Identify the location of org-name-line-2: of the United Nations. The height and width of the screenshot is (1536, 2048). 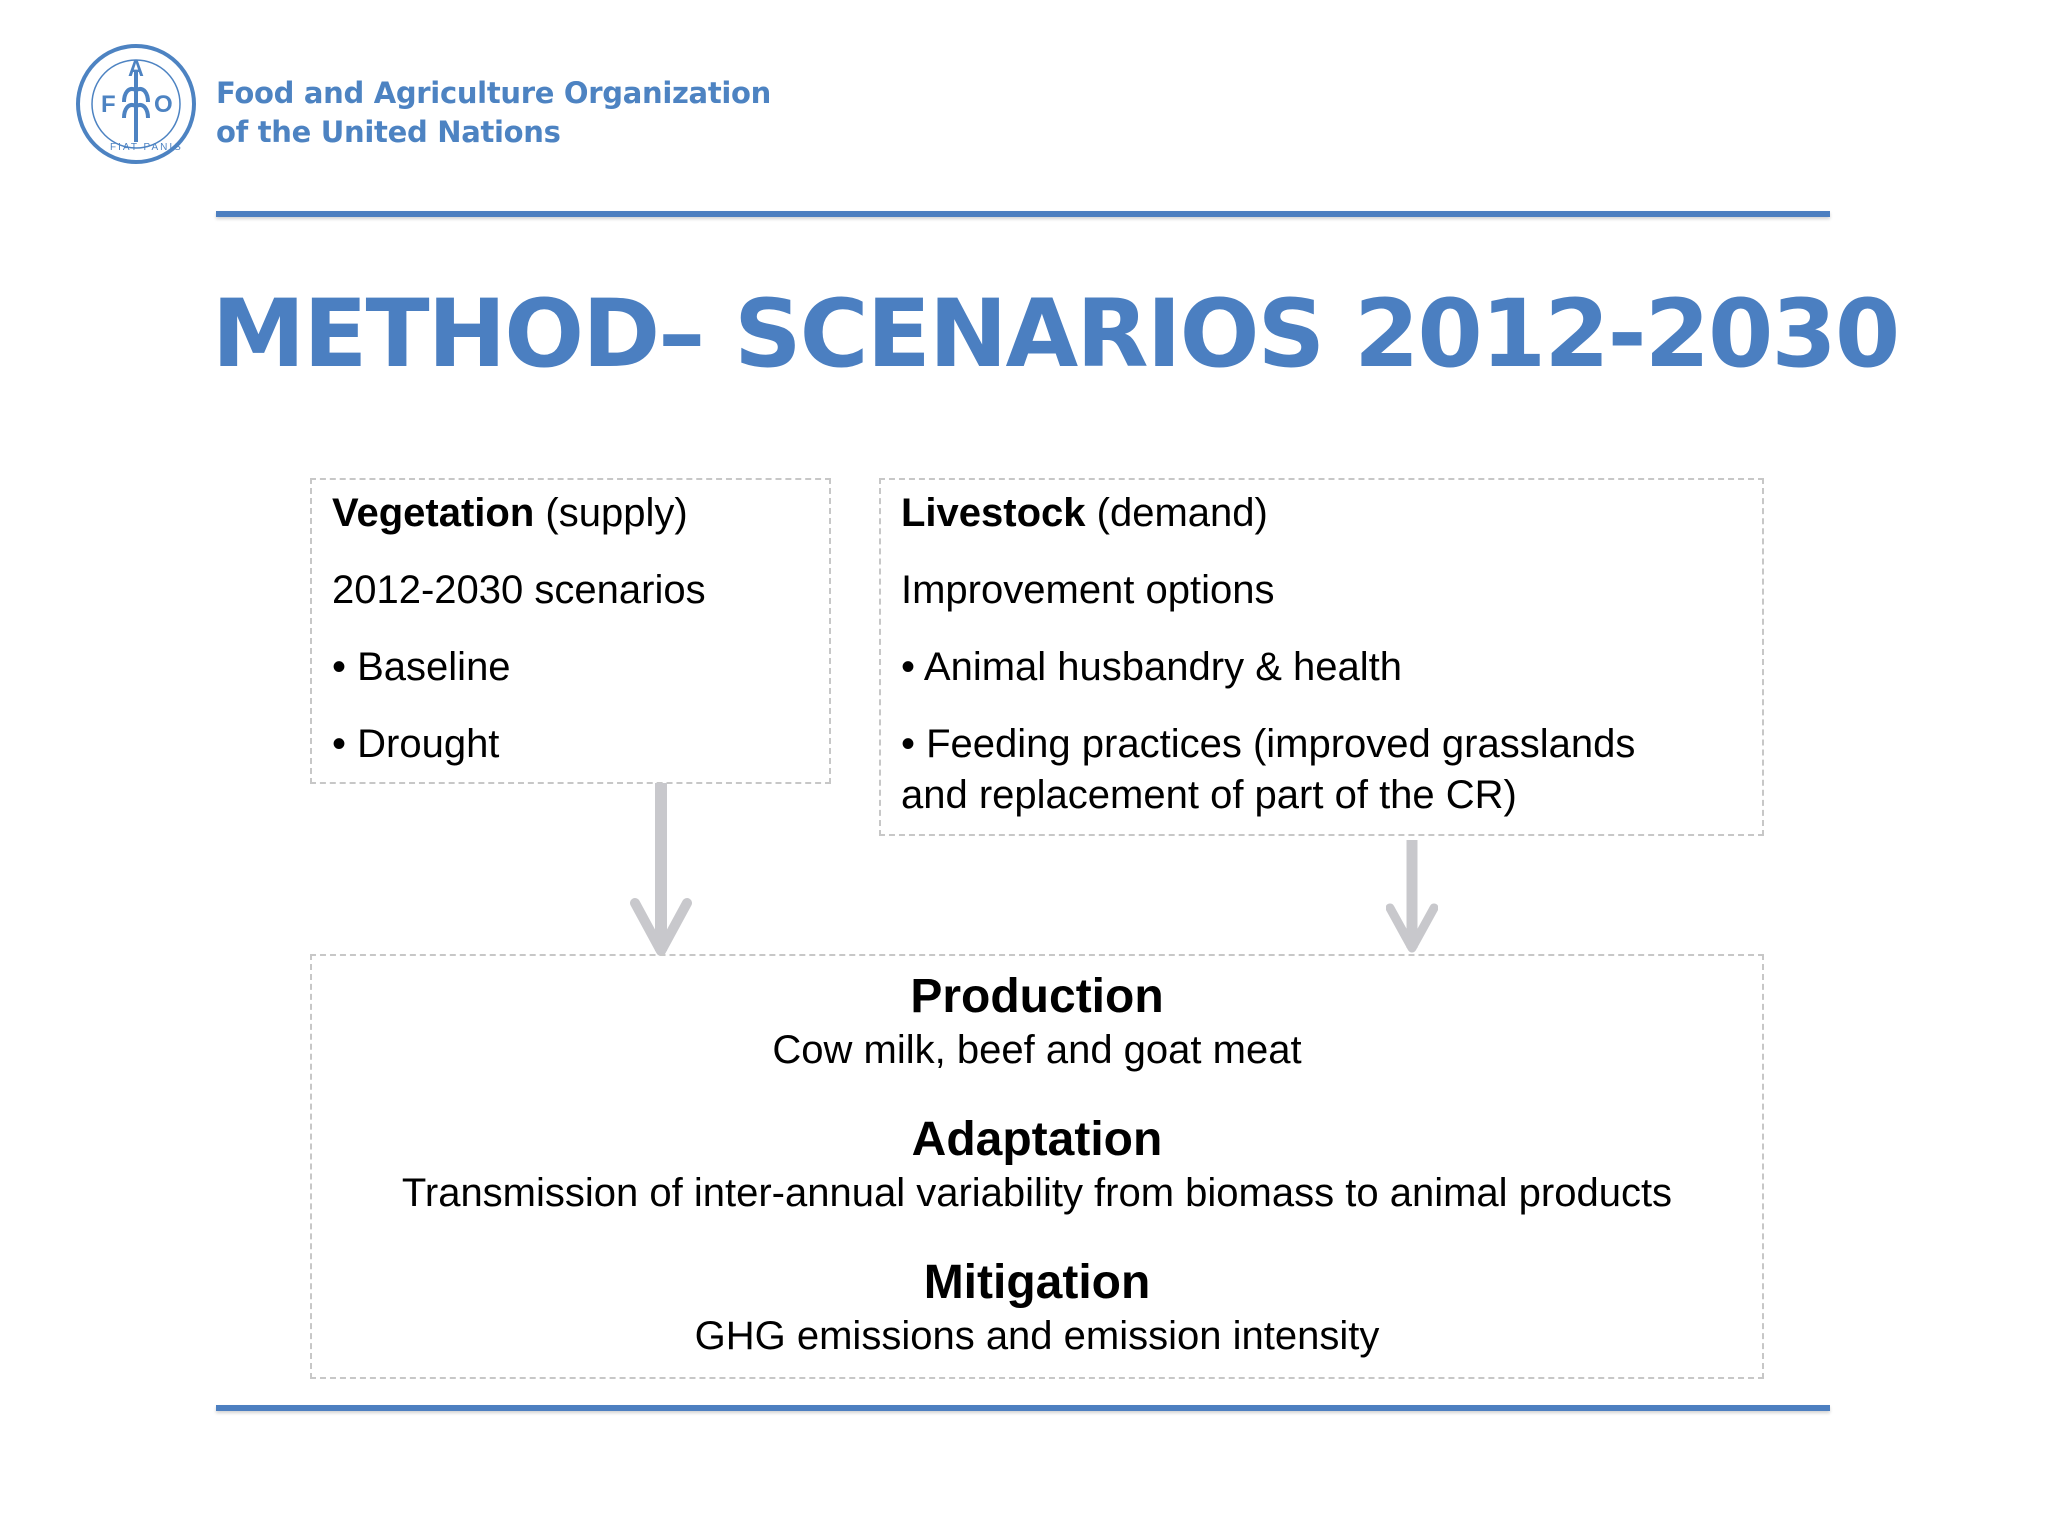
(388, 132).